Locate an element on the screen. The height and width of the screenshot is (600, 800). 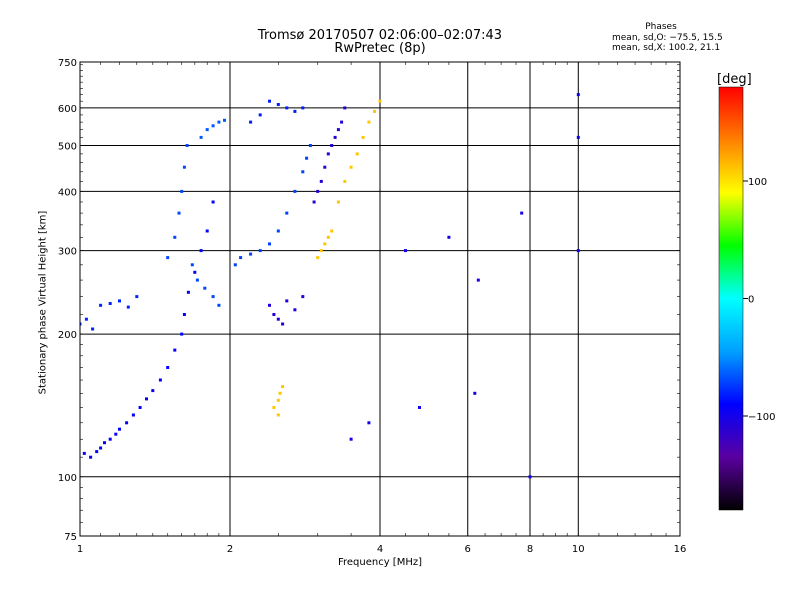
y-tick-label: 750 is located at coordinates (67, 63).